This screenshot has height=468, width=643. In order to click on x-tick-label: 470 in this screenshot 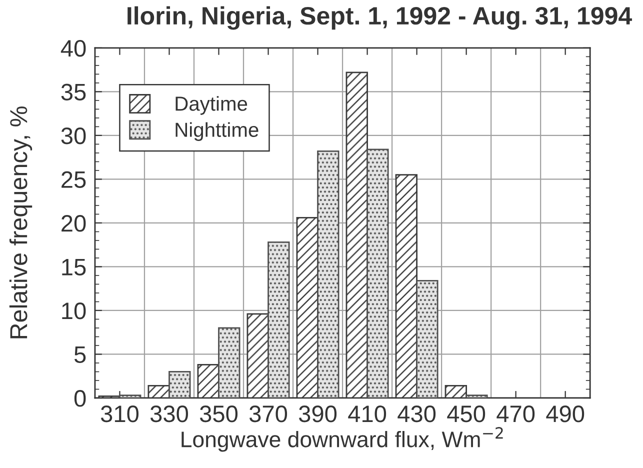, I will do `click(515, 414)`.